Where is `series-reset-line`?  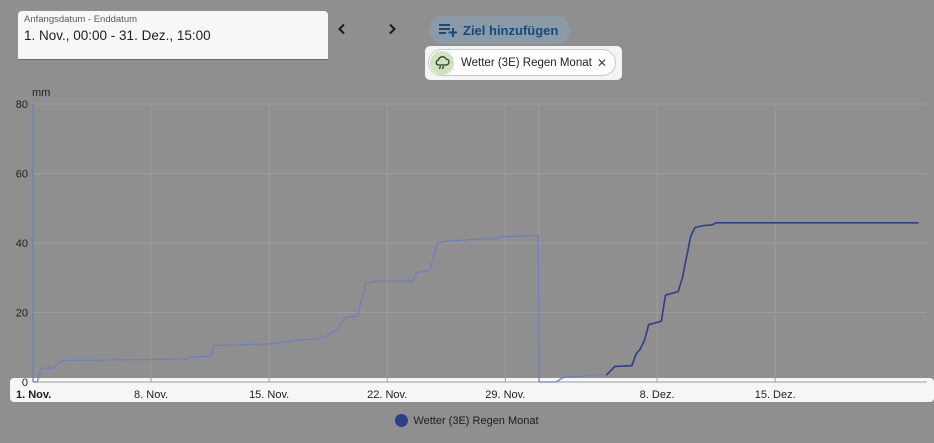
series-reset-line is located at coordinates (538, 309).